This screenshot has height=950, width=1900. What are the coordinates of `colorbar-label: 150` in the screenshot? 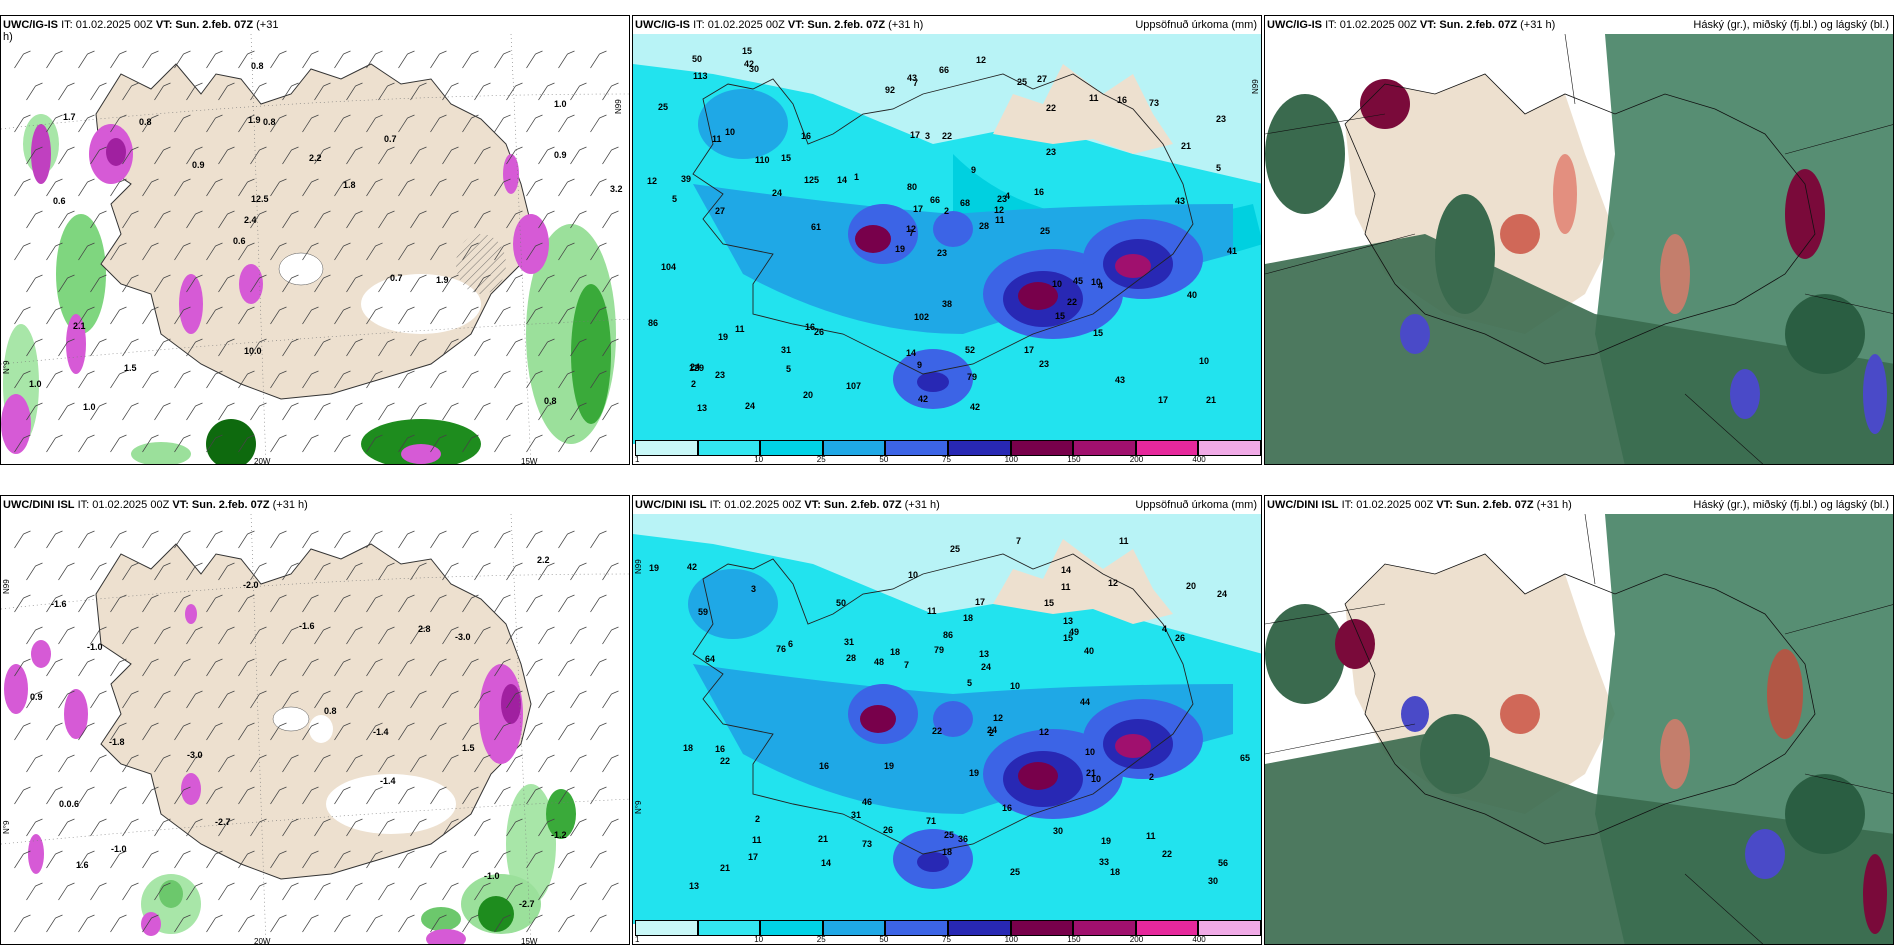 It's located at (1074, 459).